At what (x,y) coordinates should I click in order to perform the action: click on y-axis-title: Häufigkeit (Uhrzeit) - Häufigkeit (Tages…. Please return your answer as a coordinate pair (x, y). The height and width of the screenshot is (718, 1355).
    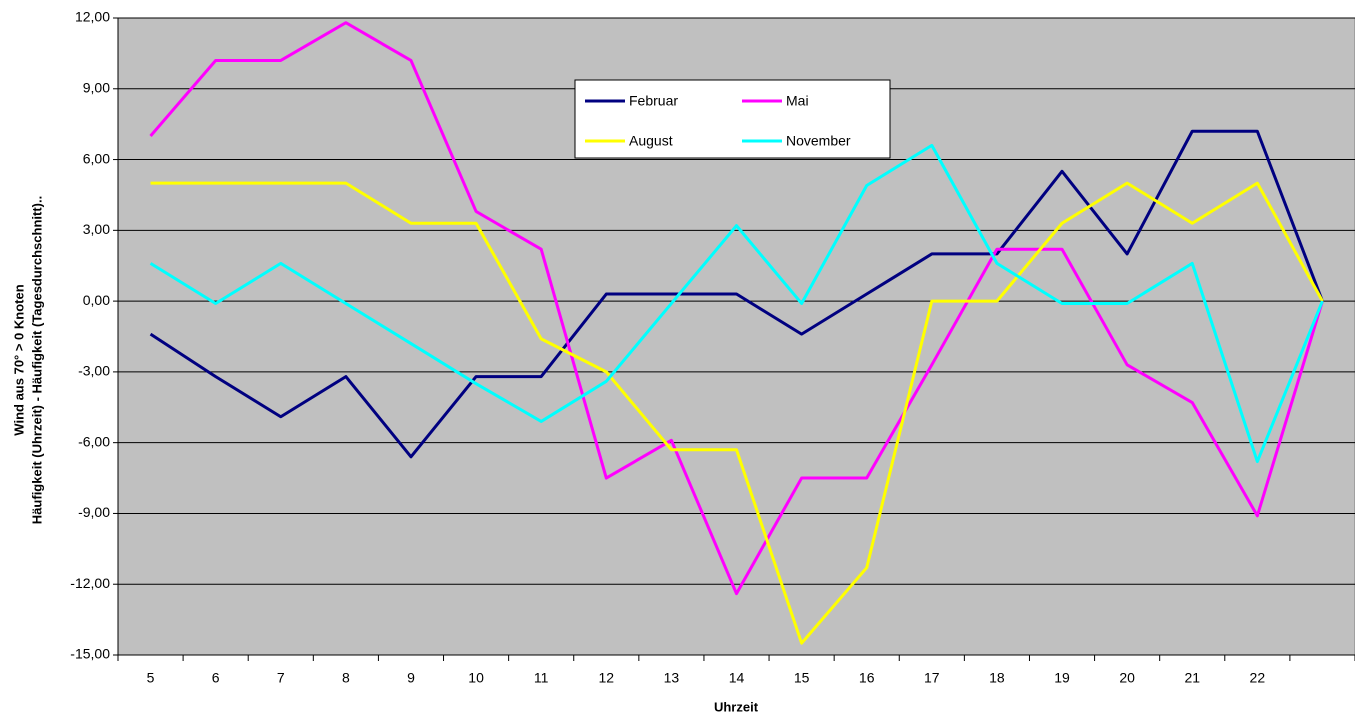
    Looking at the image, I should click on (36, 360).